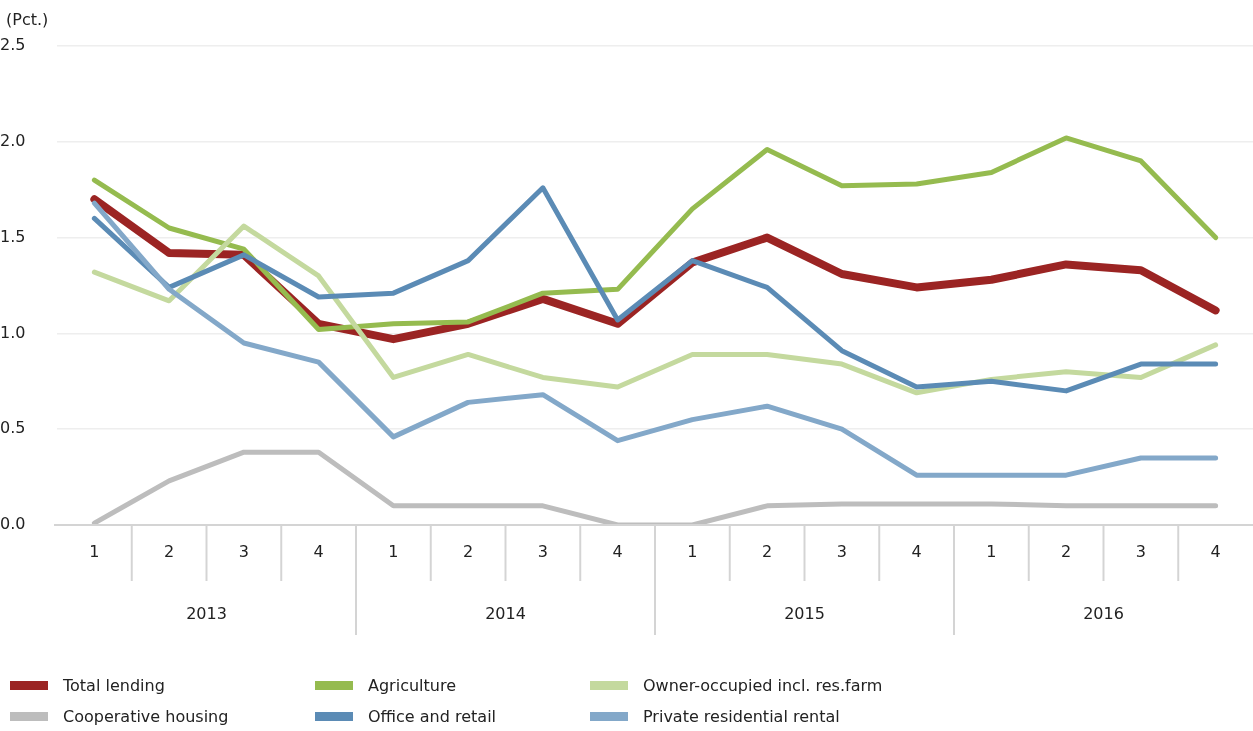 This screenshot has width=1253, height=731. What do you see at coordinates (13, 140) in the screenshot?
I see `y-tick-label: 2.0` at bounding box center [13, 140].